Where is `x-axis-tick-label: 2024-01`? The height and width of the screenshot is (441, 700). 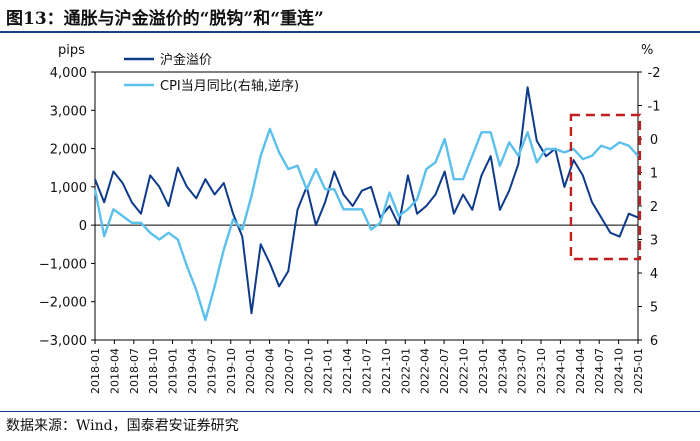 x-axis-tick-label: 2024-01 is located at coordinates (560, 371).